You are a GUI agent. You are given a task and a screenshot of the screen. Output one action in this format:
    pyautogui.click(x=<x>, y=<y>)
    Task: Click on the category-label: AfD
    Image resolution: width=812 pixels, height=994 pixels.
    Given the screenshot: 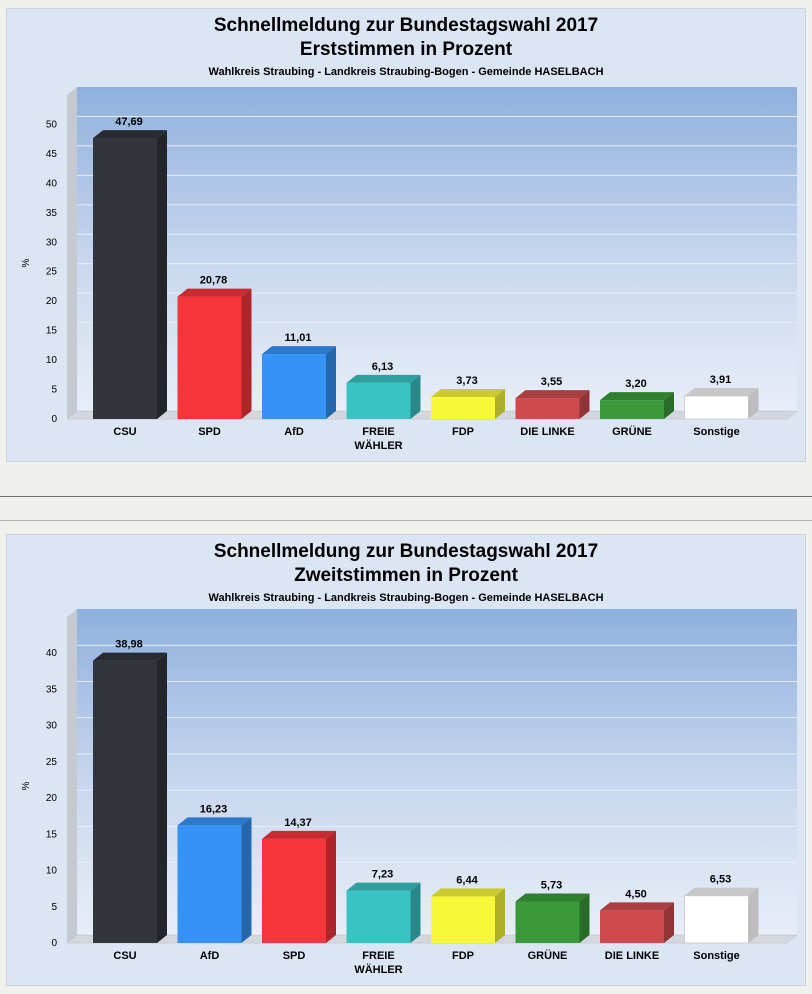 What is the action you would take?
    pyautogui.click(x=210, y=956)
    